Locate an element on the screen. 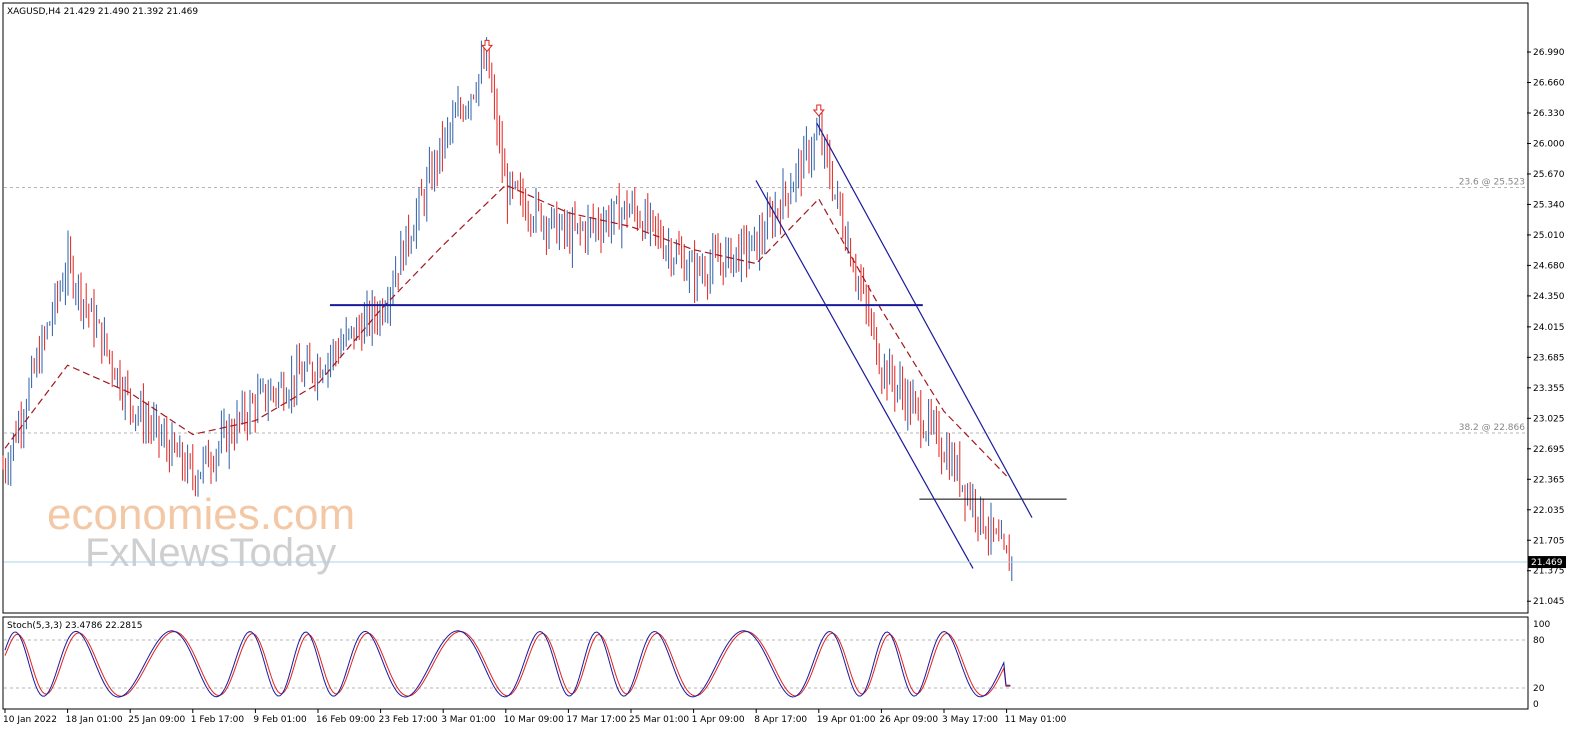  x-tick-label: 8 Apr 17:00 is located at coordinates (780, 720).